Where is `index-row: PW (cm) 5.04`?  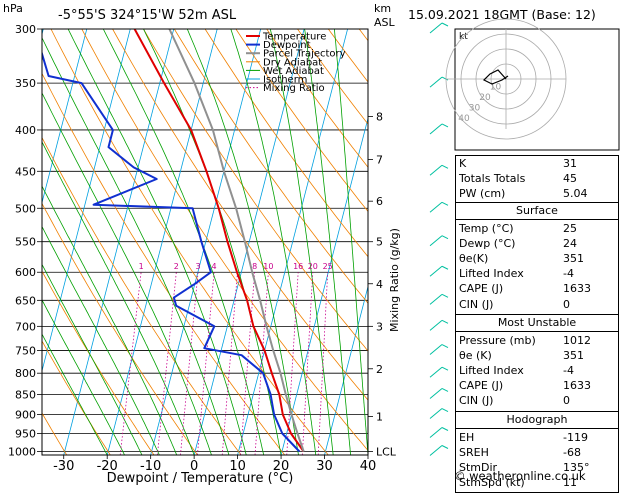
index-row: PW (cm) 5.04 is located at coordinates (537, 193).